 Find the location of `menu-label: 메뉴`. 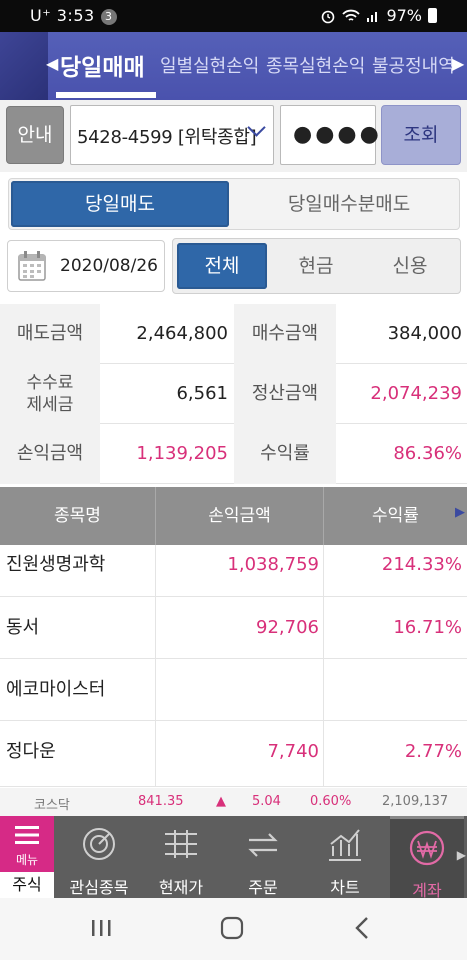

menu-label: 메뉴 is located at coordinates (27, 860).